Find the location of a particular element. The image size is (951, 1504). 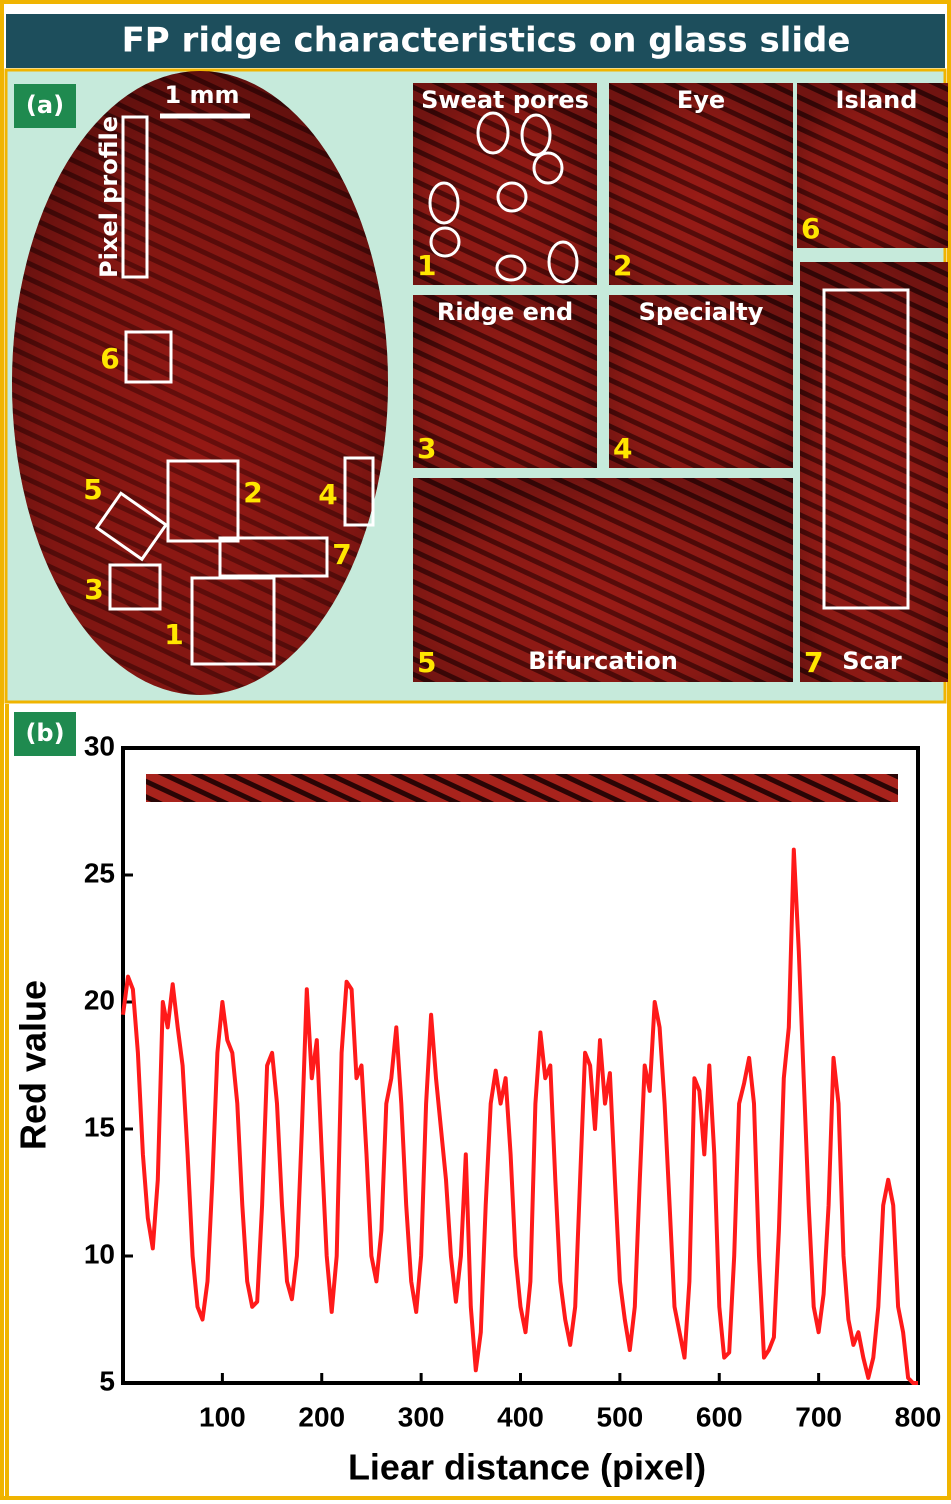

roi-number: 6 is located at coordinates (109, 358).